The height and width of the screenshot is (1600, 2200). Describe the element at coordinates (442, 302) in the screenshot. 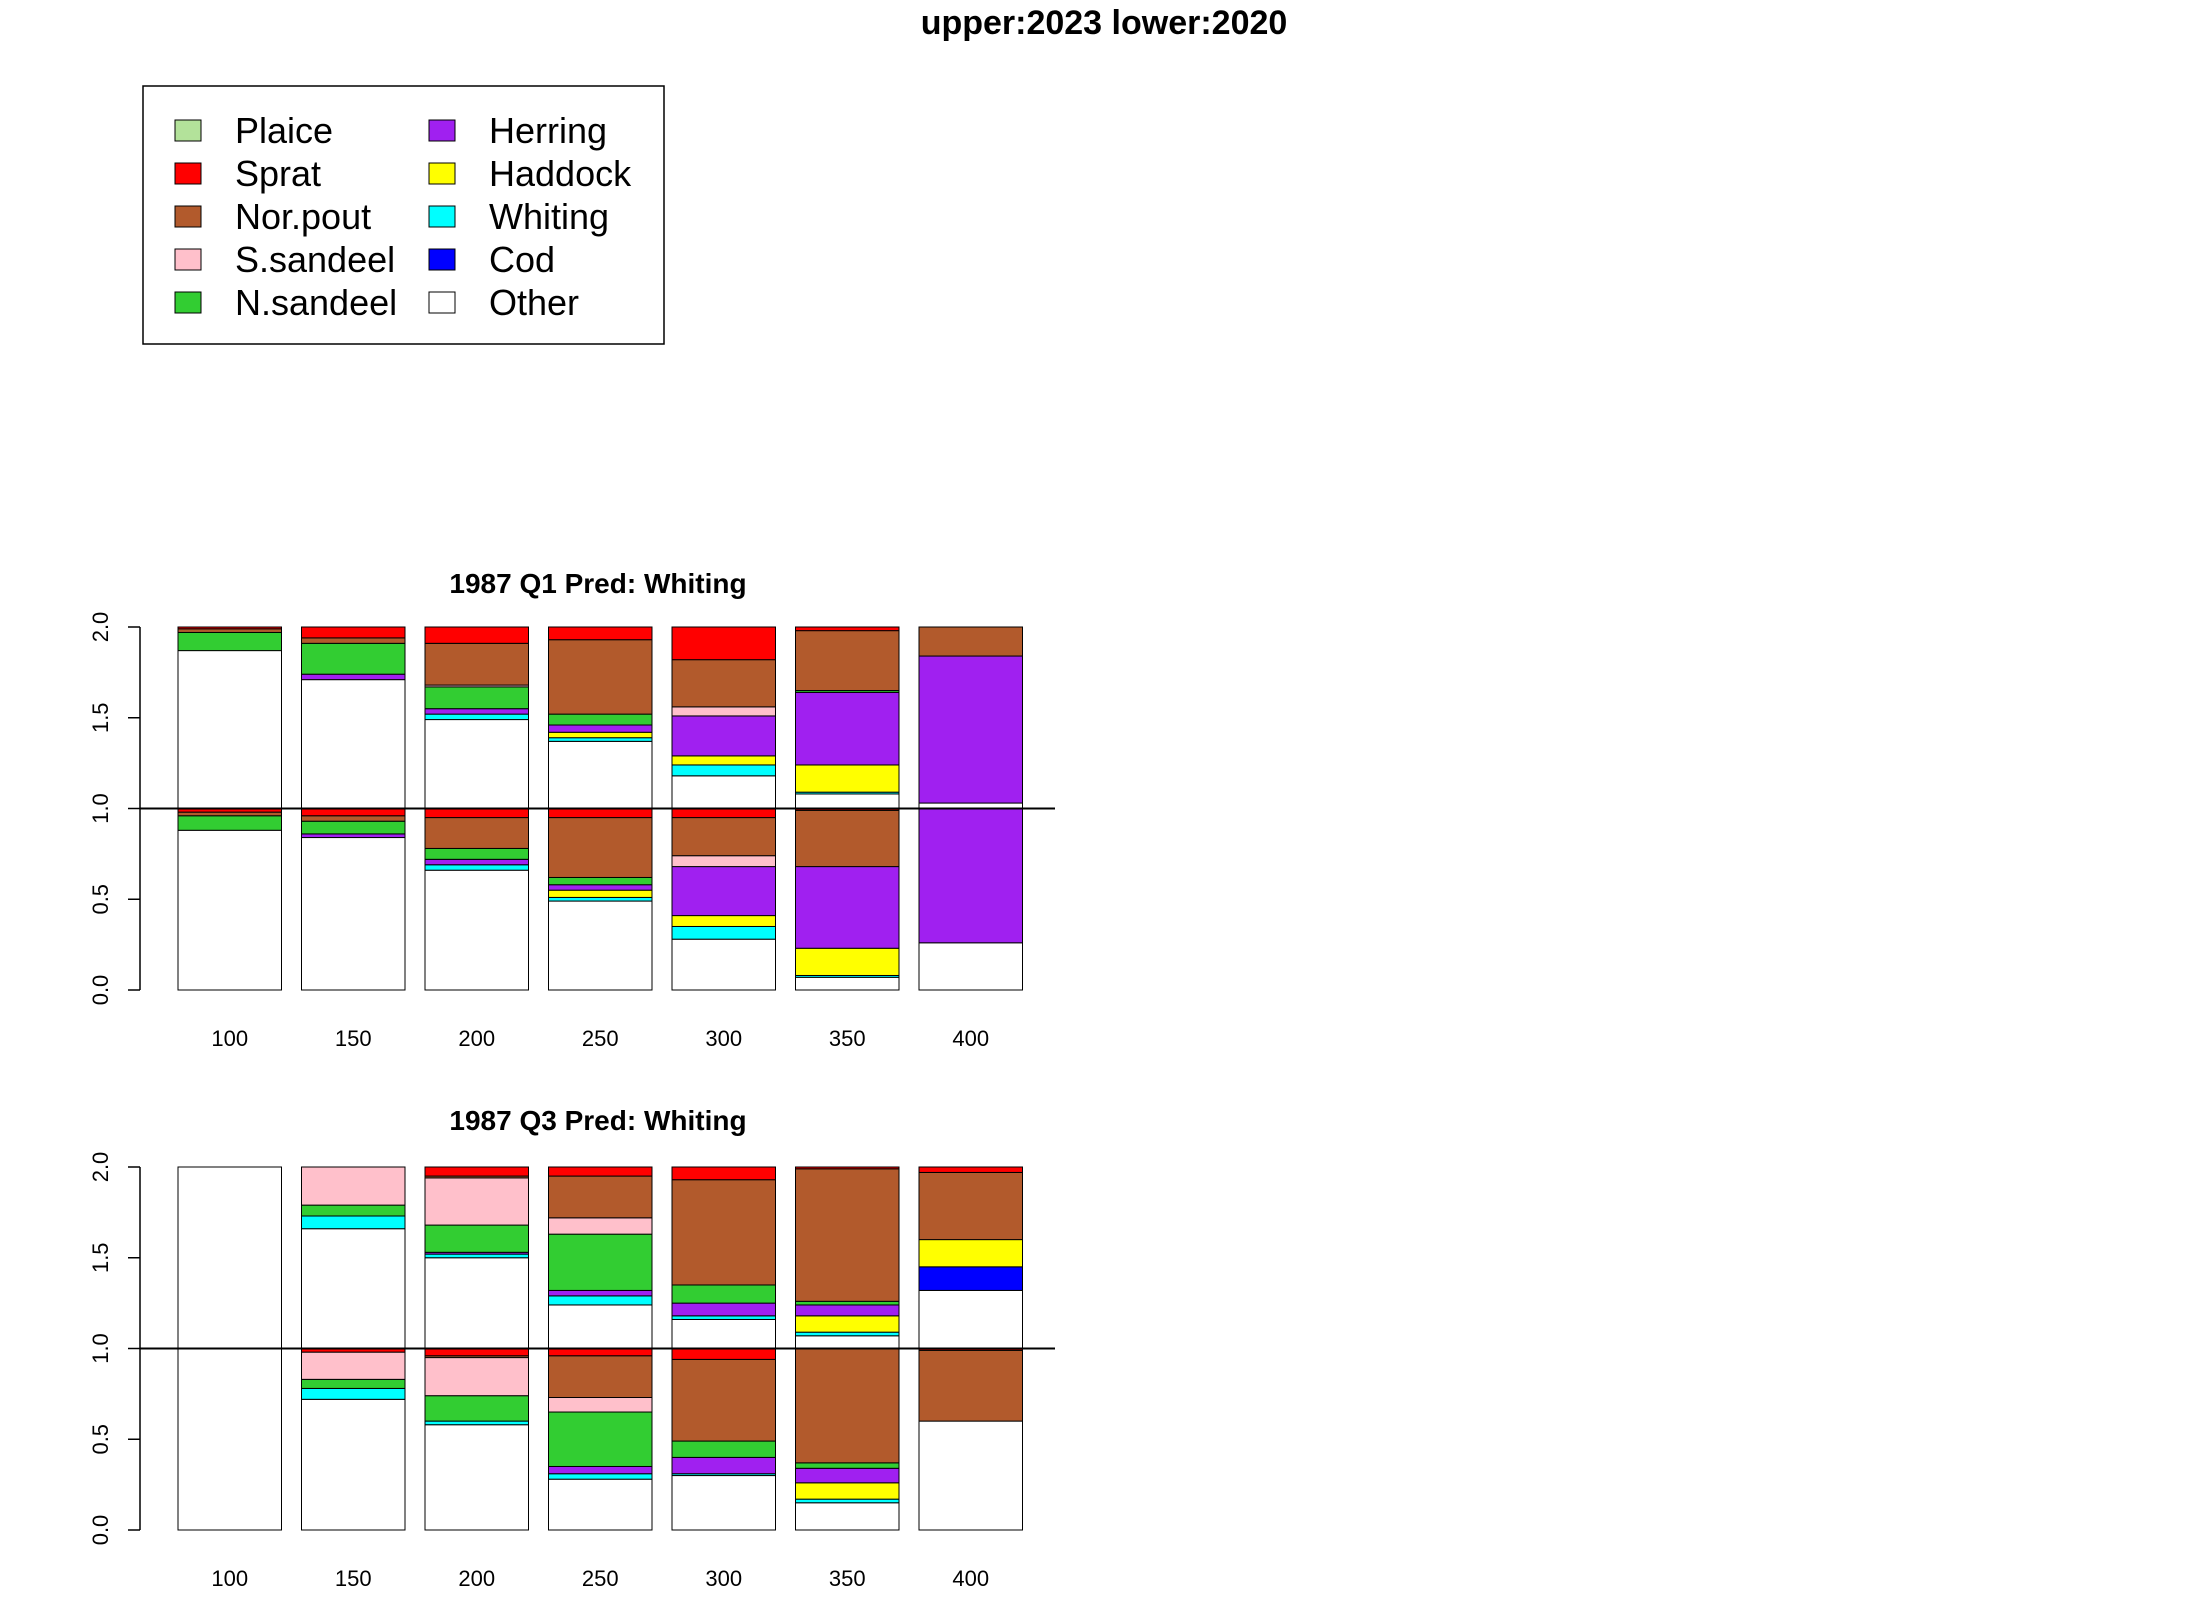

I see `legend-swatch-other` at that location.